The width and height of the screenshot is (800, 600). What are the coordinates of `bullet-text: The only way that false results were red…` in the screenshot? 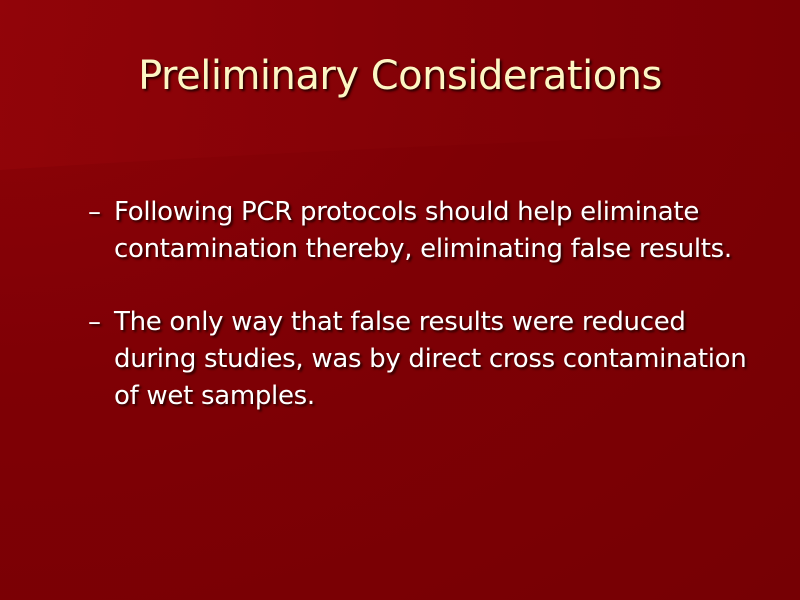 It's located at (430, 359).